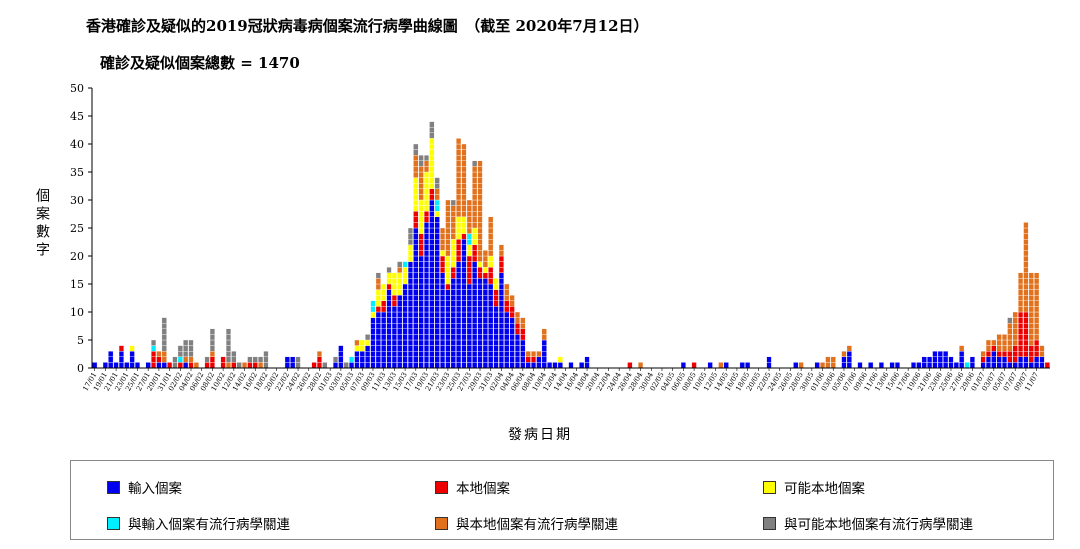  Describe the element at coordinates (878, 525) in the screenshot. I see `legend-label: 與可能本地個案有流行病學關連` at that location.